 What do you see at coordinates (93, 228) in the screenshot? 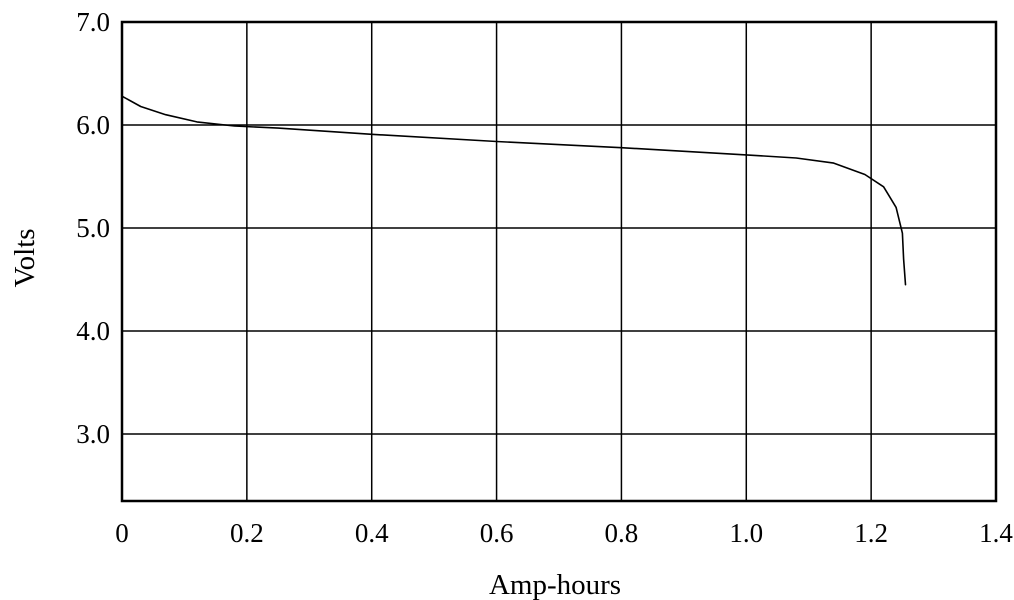
I see `y-tick-label: 5.0` at bounding box center [93, 228].